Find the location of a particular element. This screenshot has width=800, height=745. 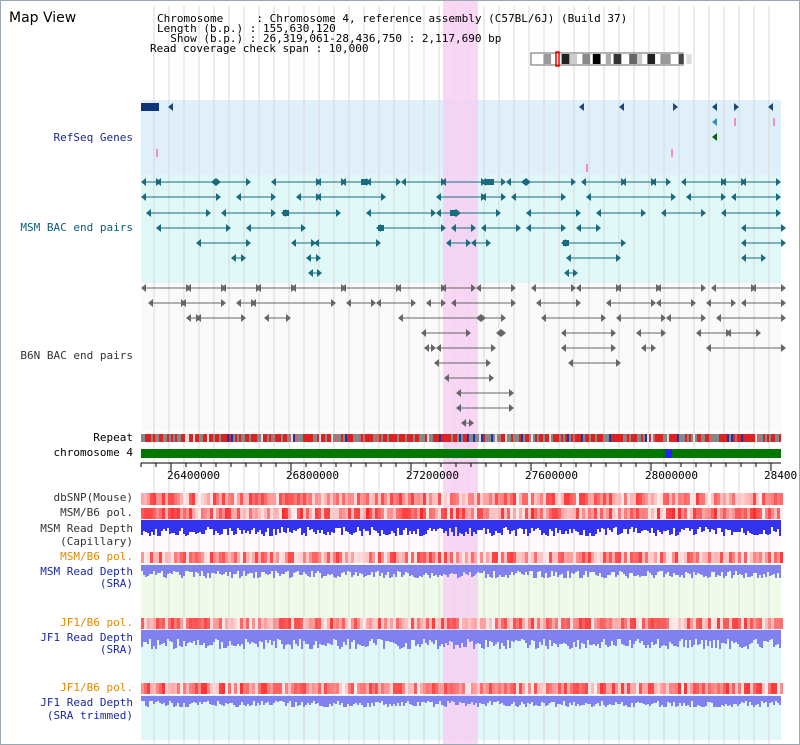

track-label-jf1-b6-pol: JF1/B6 pol. is located at coordinates (96, 622).